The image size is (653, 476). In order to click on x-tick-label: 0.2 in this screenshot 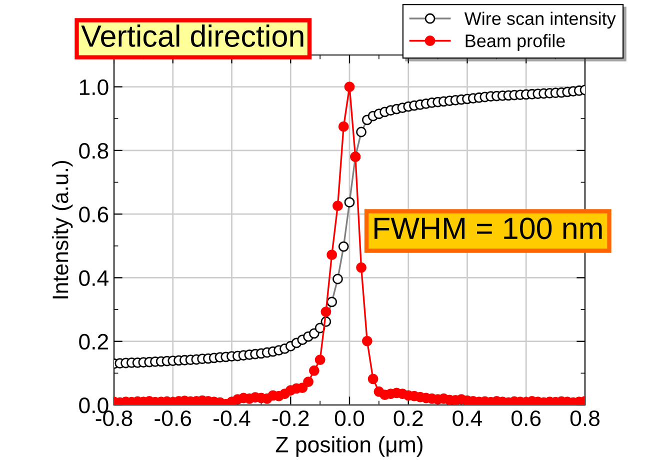, I will do `click(408, 418)`.